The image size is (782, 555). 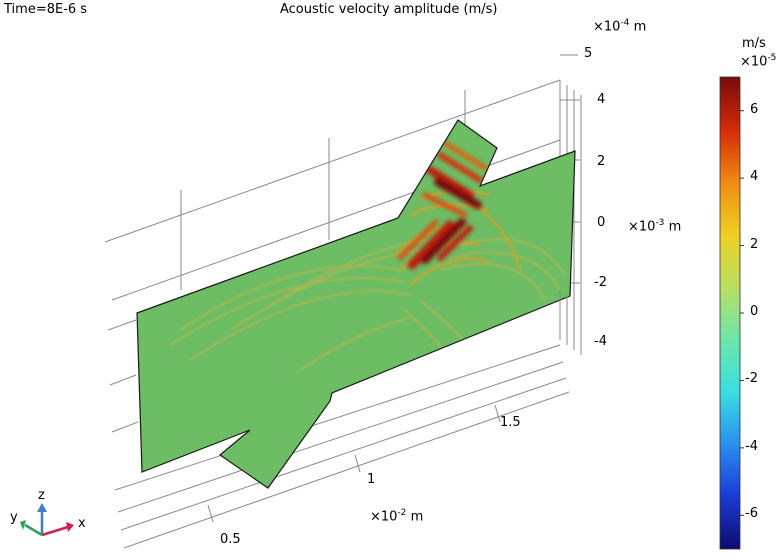 I want to click on chart-title: Acoustic velocity amplitude (m/s), so click(x=389, y=9).